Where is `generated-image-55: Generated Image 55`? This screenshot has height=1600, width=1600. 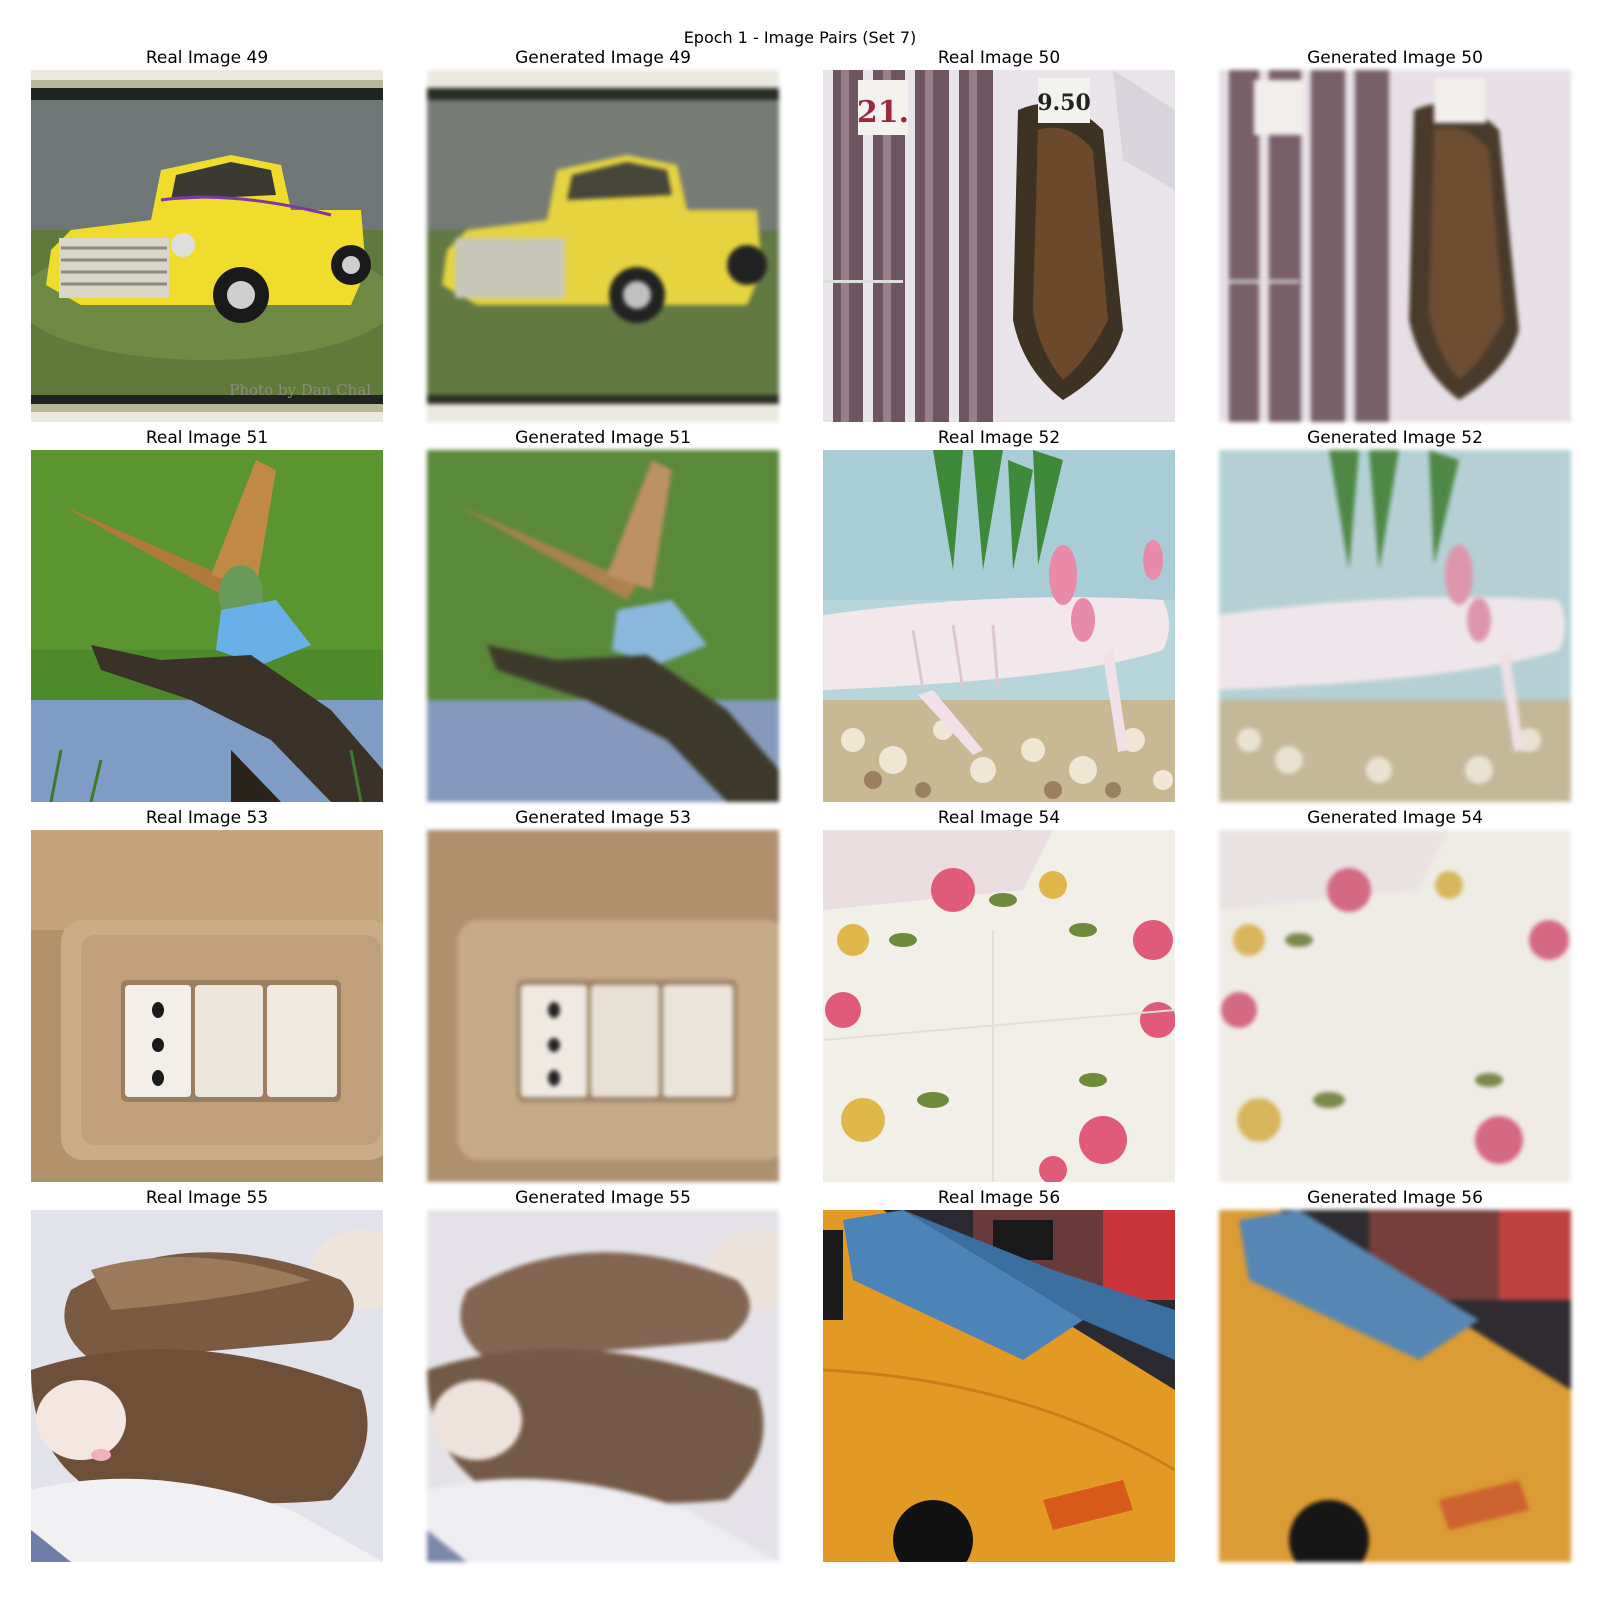 generated-image-55: Generated Image 55 is located at coordinates (603, 1374).